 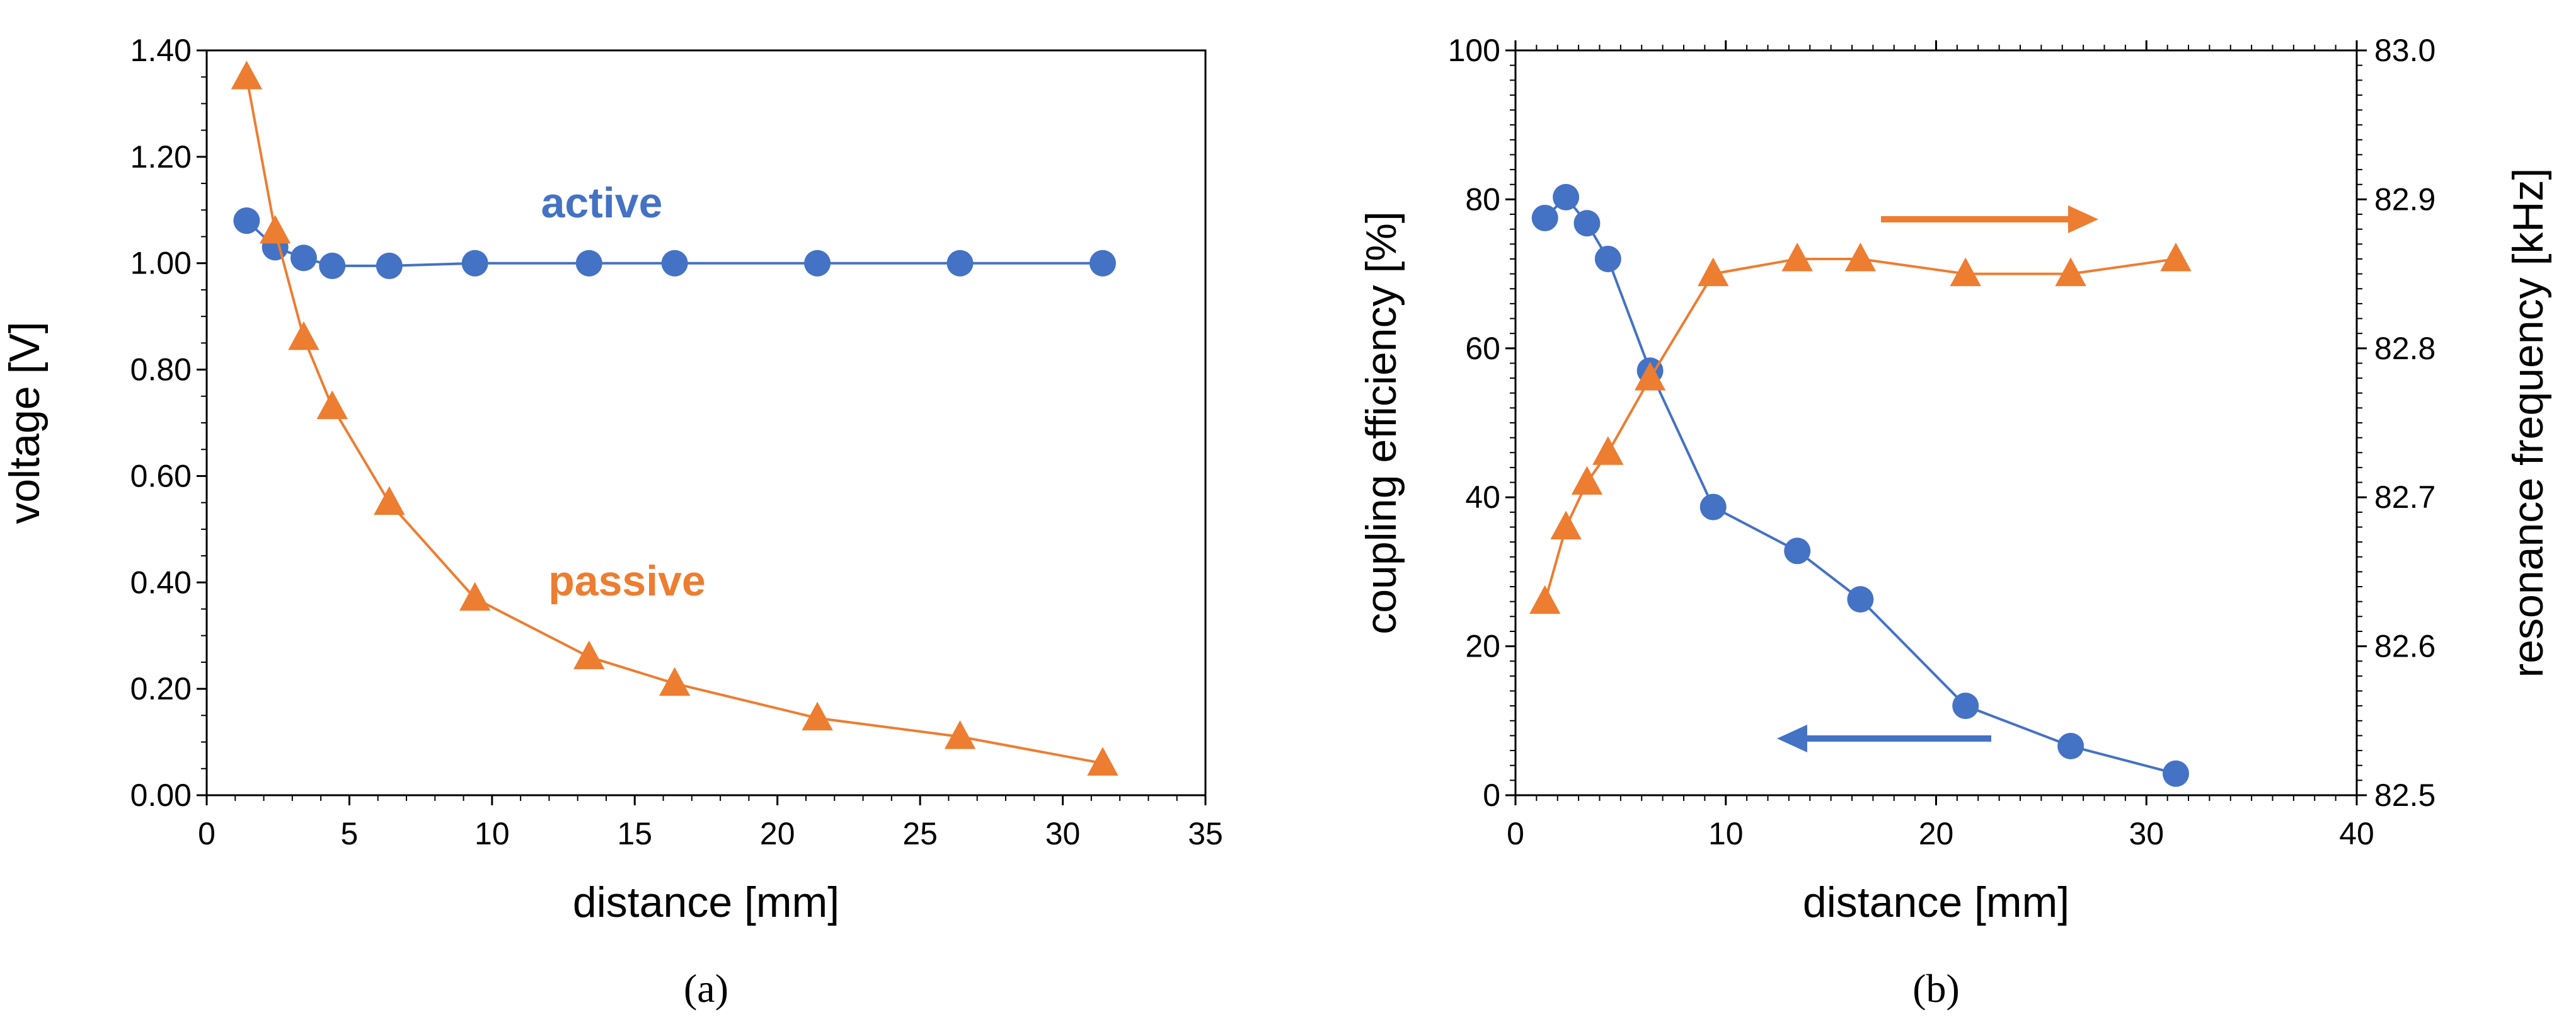 What do you see at coordinates (161, 370) in the screenshot?
I see `y-tick-label: 0.80` at bounding box center [161, 370].